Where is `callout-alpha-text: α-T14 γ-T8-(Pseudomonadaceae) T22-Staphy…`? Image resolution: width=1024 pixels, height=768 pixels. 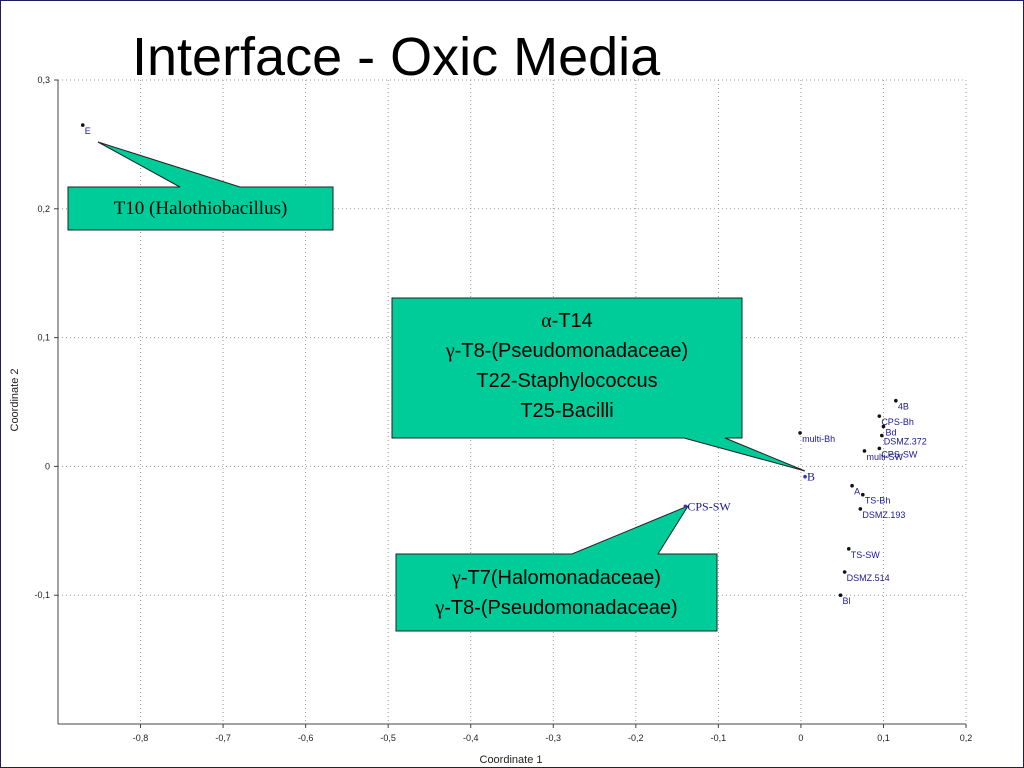 callout-alpha-text: α-T14 γ-T8-(Pseudomonadaceae) T22-Staphy… is located at coordinates (567, 366).